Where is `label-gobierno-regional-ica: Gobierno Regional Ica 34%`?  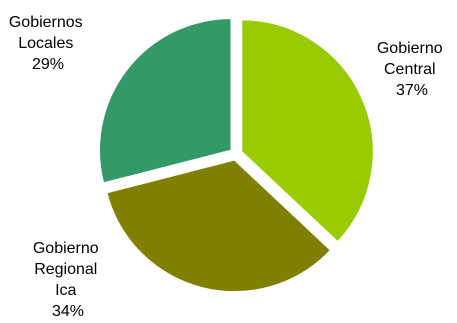
label-gobierno-regional-ica: Gobierno Regional Ica 34% is located at coordinates (68, 280).